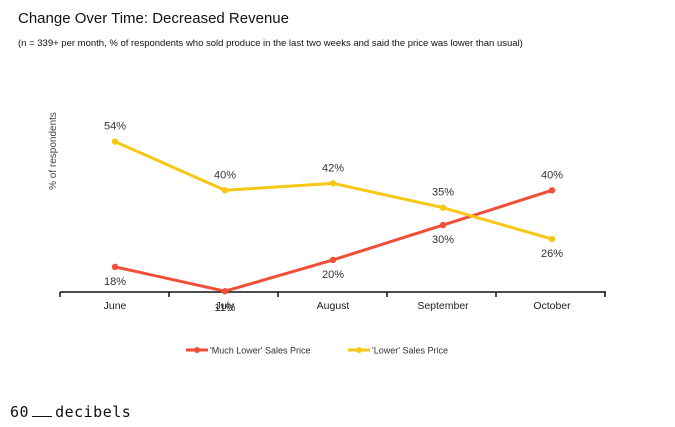 Image resolution: width=675 pixels, height=427 pixels. What do you see at coordinates (93, 412) in the screenshot?
I see `brand-suffix: decibels` at bounding box center [93, 412].